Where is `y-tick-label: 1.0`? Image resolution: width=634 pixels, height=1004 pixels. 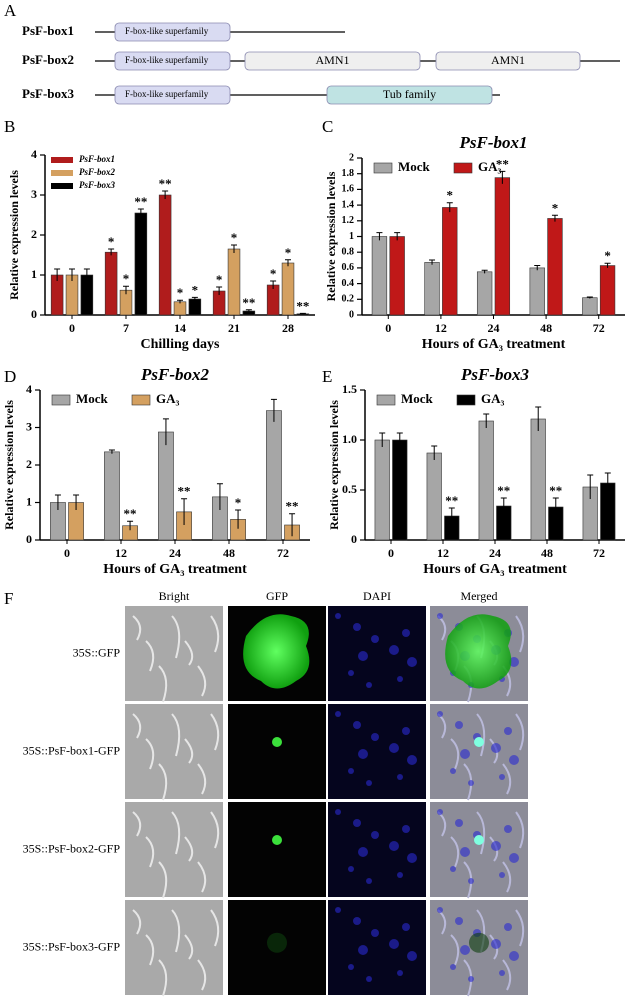 y-tick-label: 1.0 is located at coordinates (349, 439).